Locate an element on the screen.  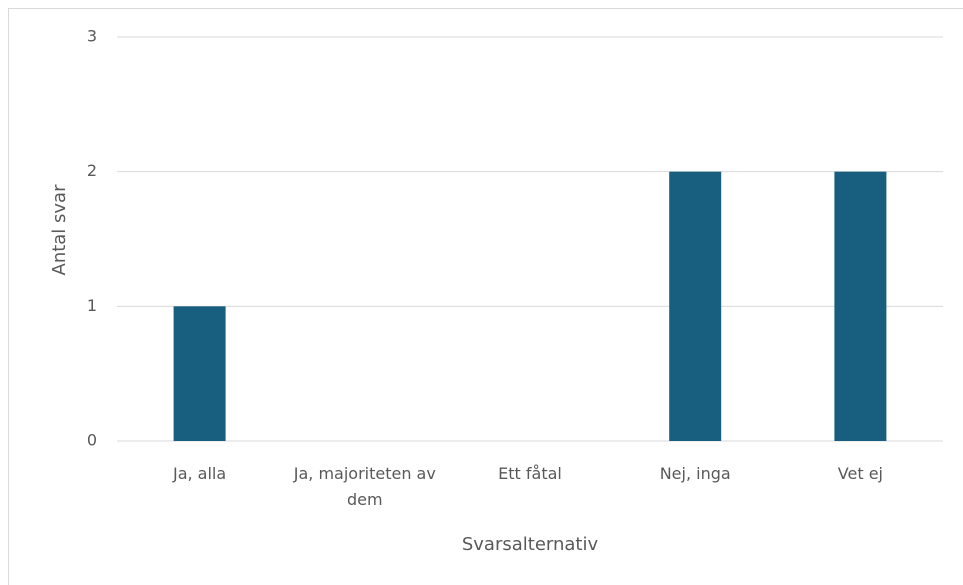
y-tick-label: 0 is located at coordinates (92, 440).